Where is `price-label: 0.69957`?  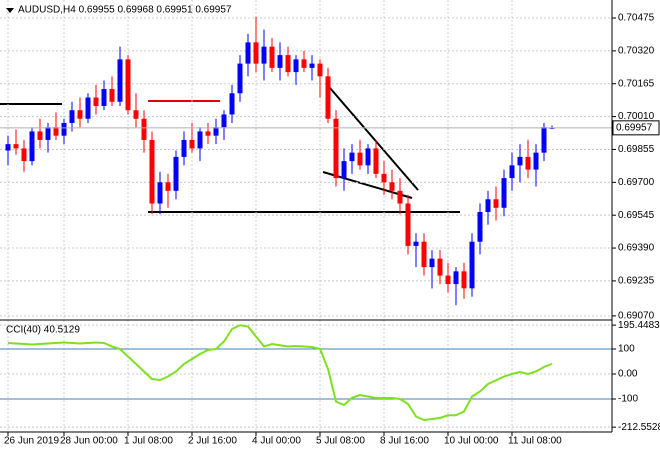 price-label: 0.69957 is located at coordinates (634, 127).